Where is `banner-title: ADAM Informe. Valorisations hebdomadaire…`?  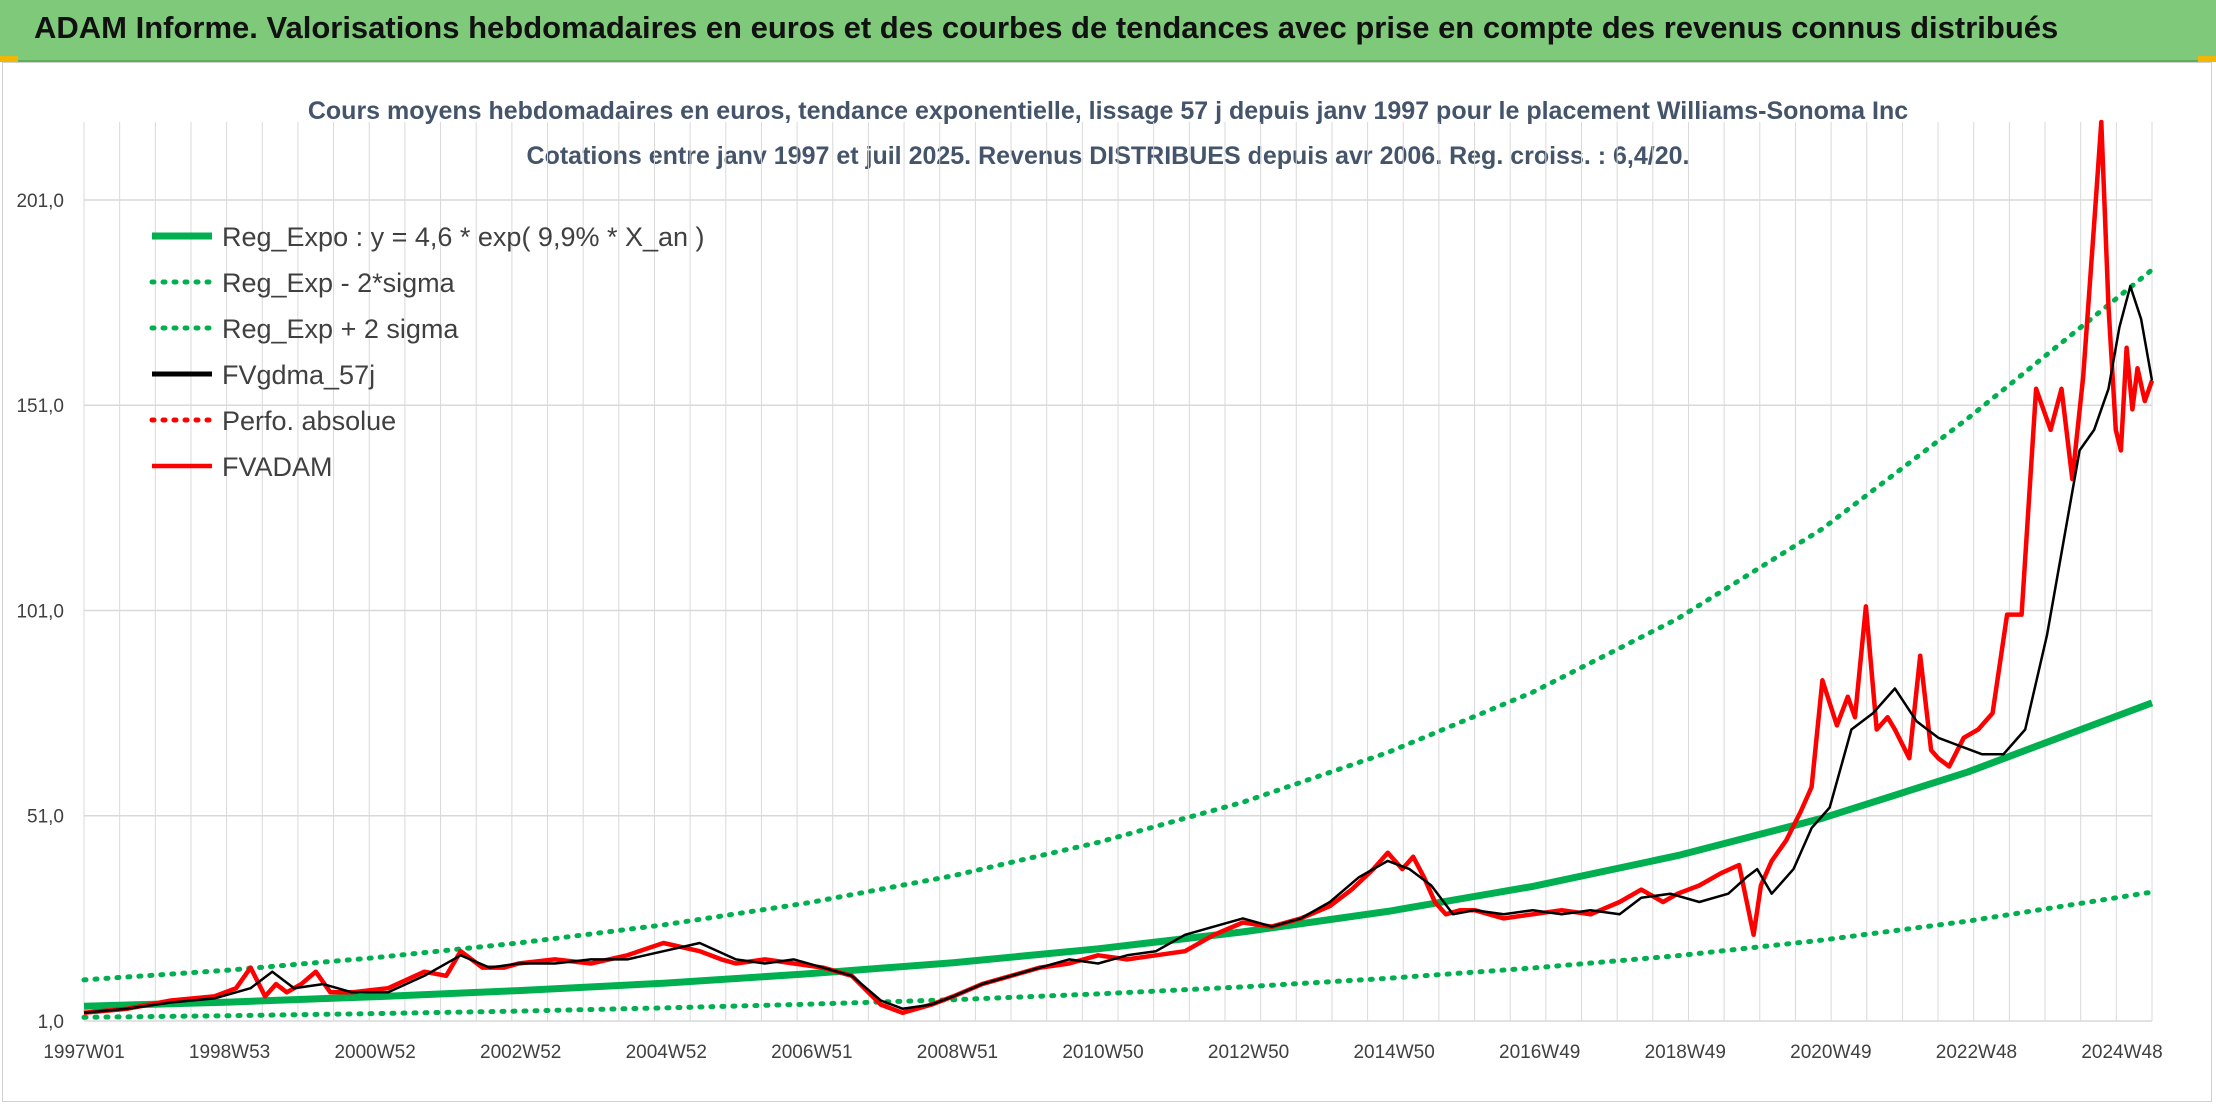
banner-title: ADAM Informe. Valorisations hebdomadaire… is located at coordinates (1046, 27).